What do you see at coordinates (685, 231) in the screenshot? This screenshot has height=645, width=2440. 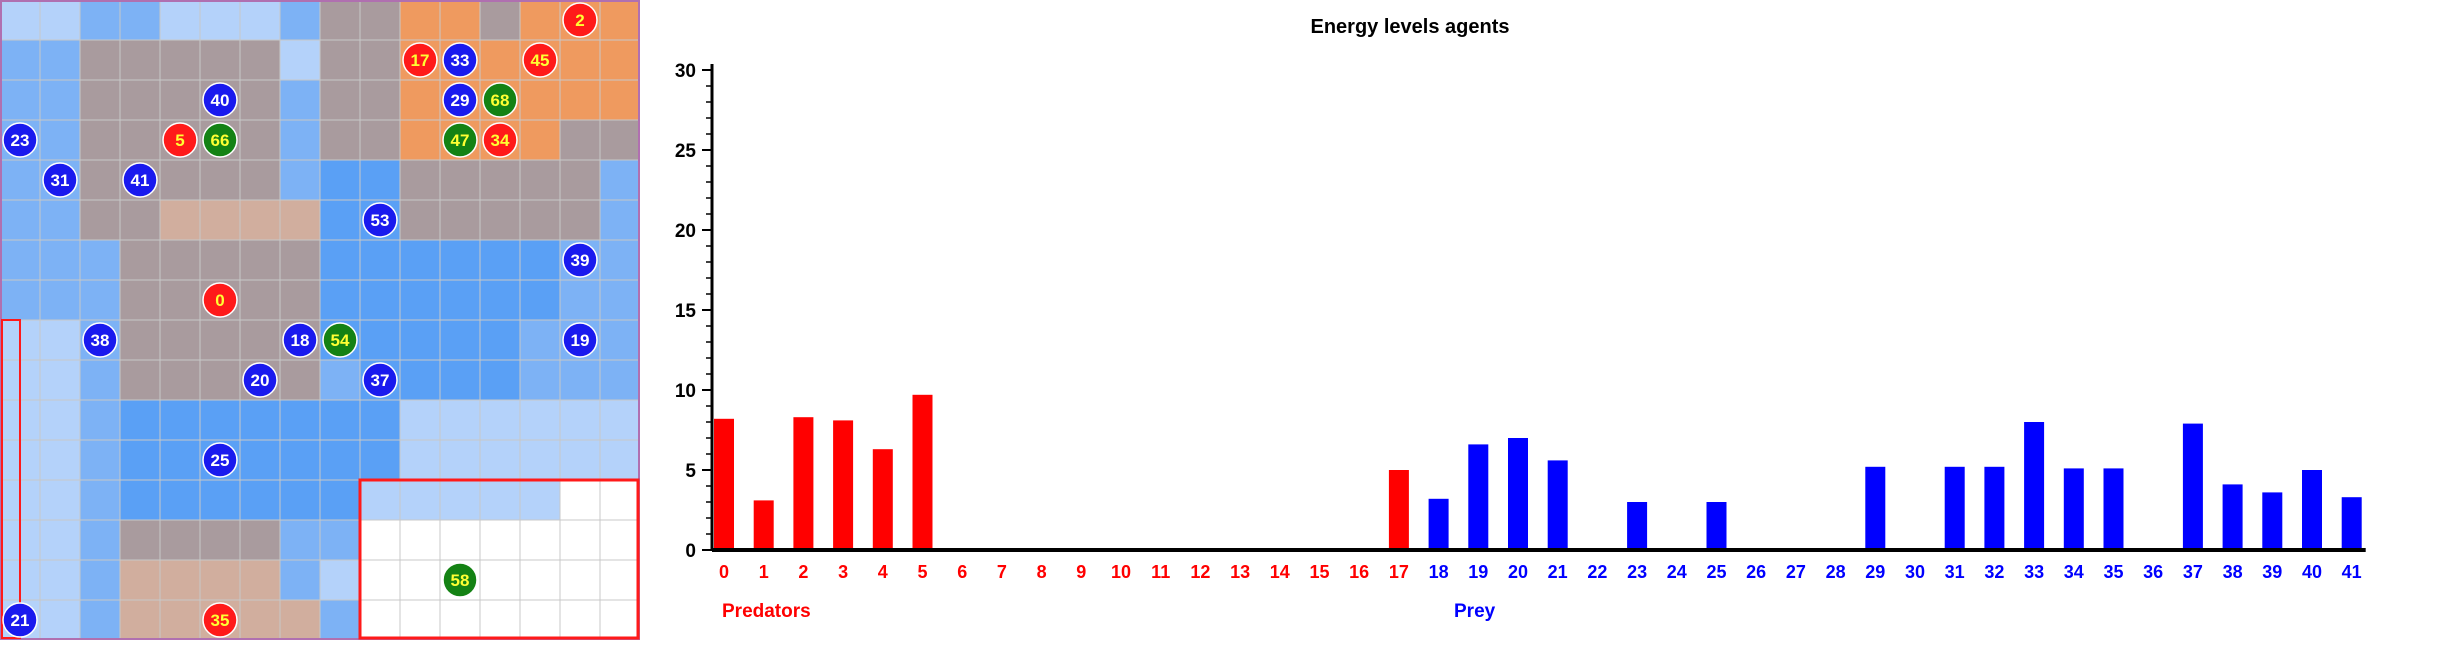 I see `y-tick-label: 20` at bounding box center [685, 231].